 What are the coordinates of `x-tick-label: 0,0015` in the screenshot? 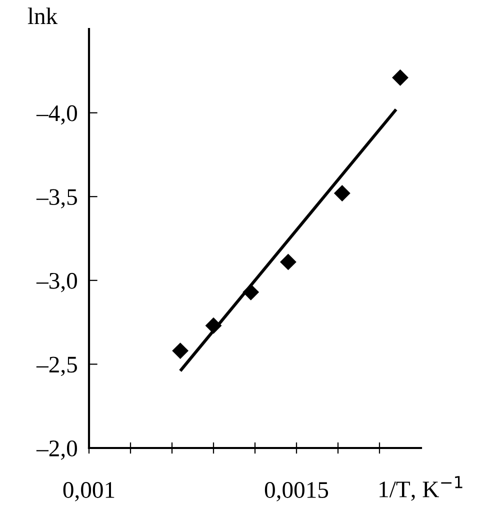 It's located at (296, 492).